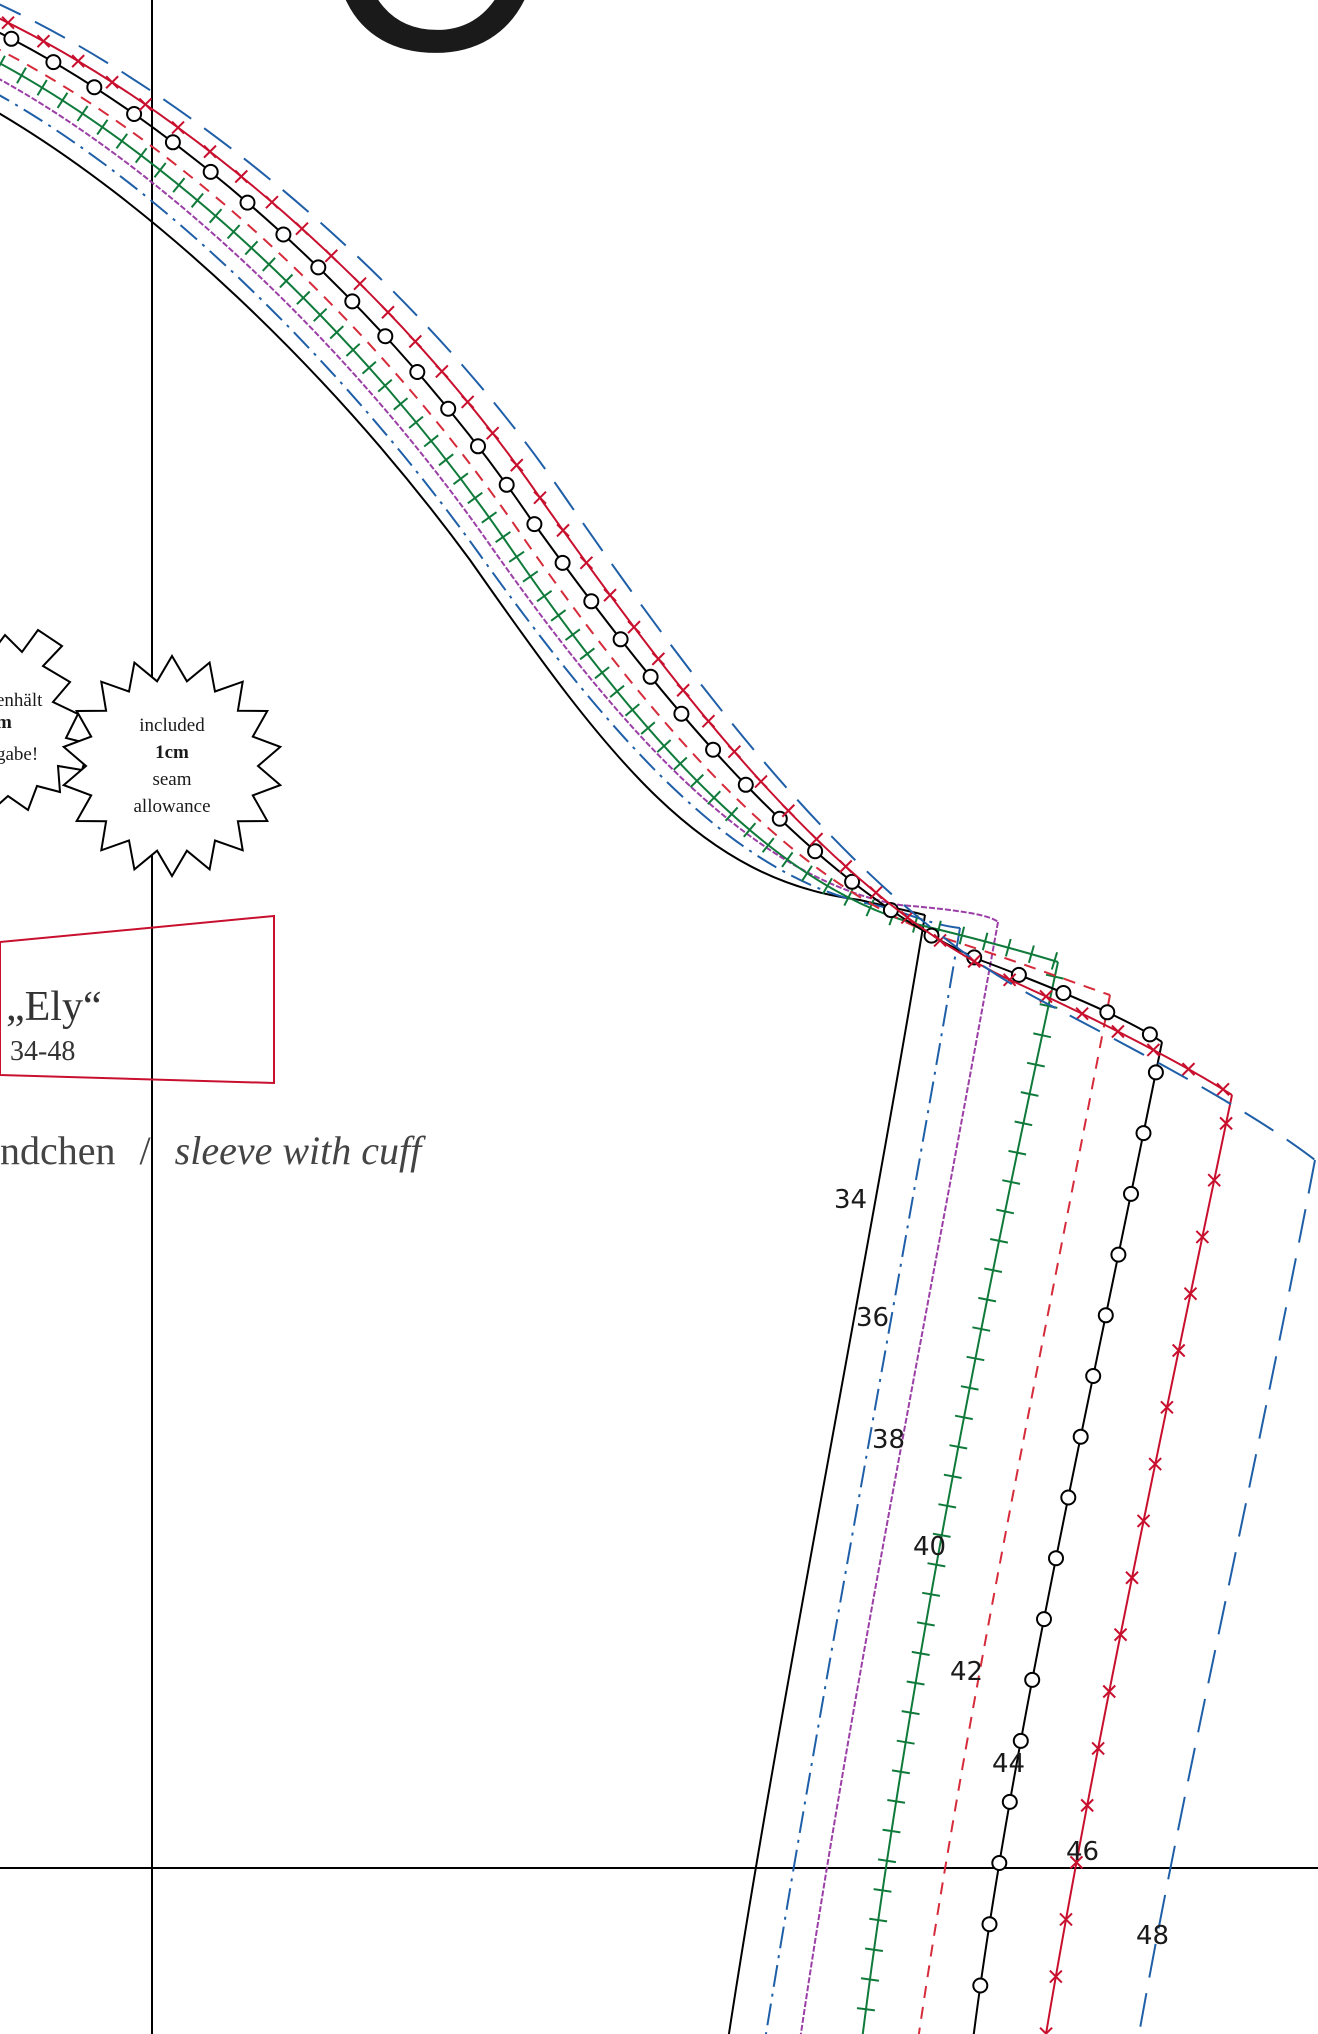 This screenshot has height=2034, width=1318. Describe the element at coordinates (42, 1051) in the screenshot. I see `size-range: 34-48` at that location.